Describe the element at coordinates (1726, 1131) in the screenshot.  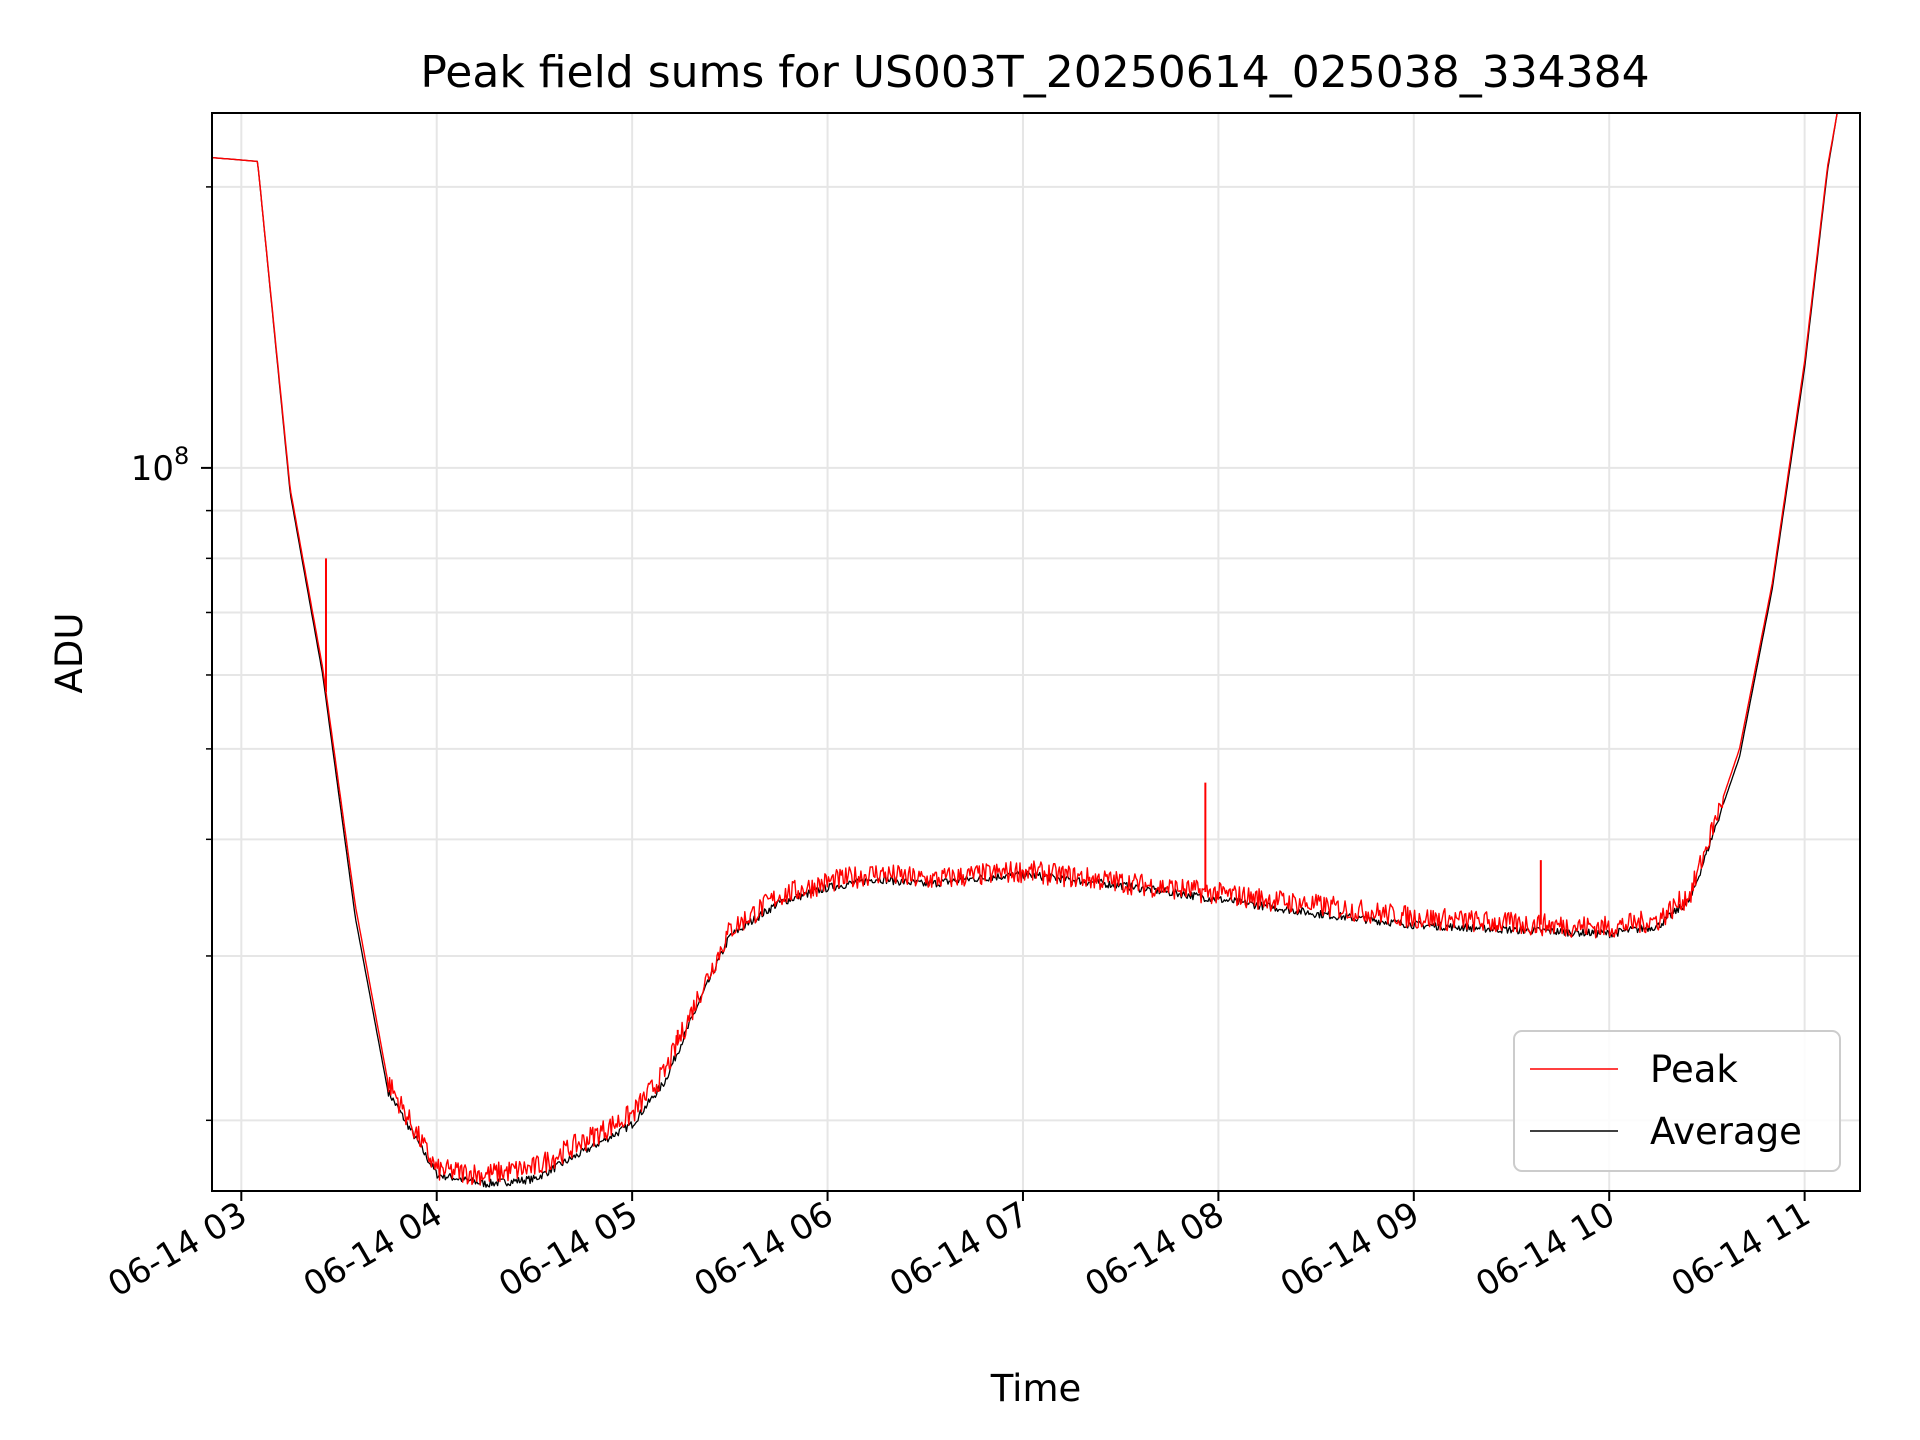
I see `legend-label-average: Average` at that location.